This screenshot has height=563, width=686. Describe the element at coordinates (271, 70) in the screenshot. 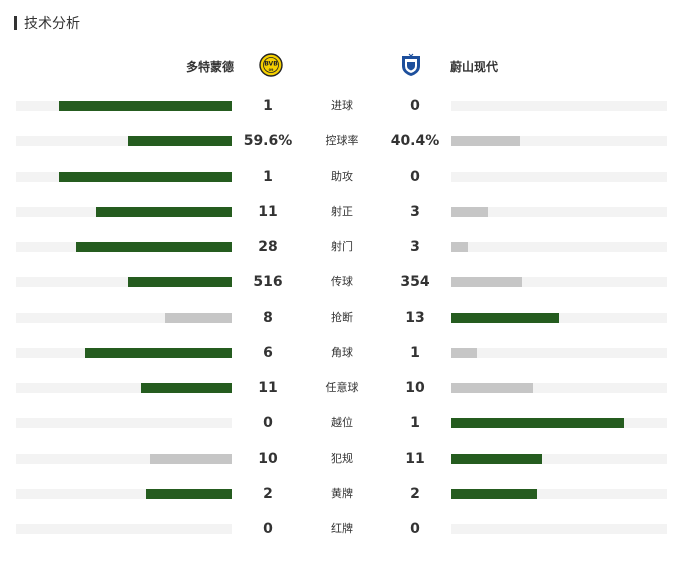

I see `svg-text: 09` at that location.